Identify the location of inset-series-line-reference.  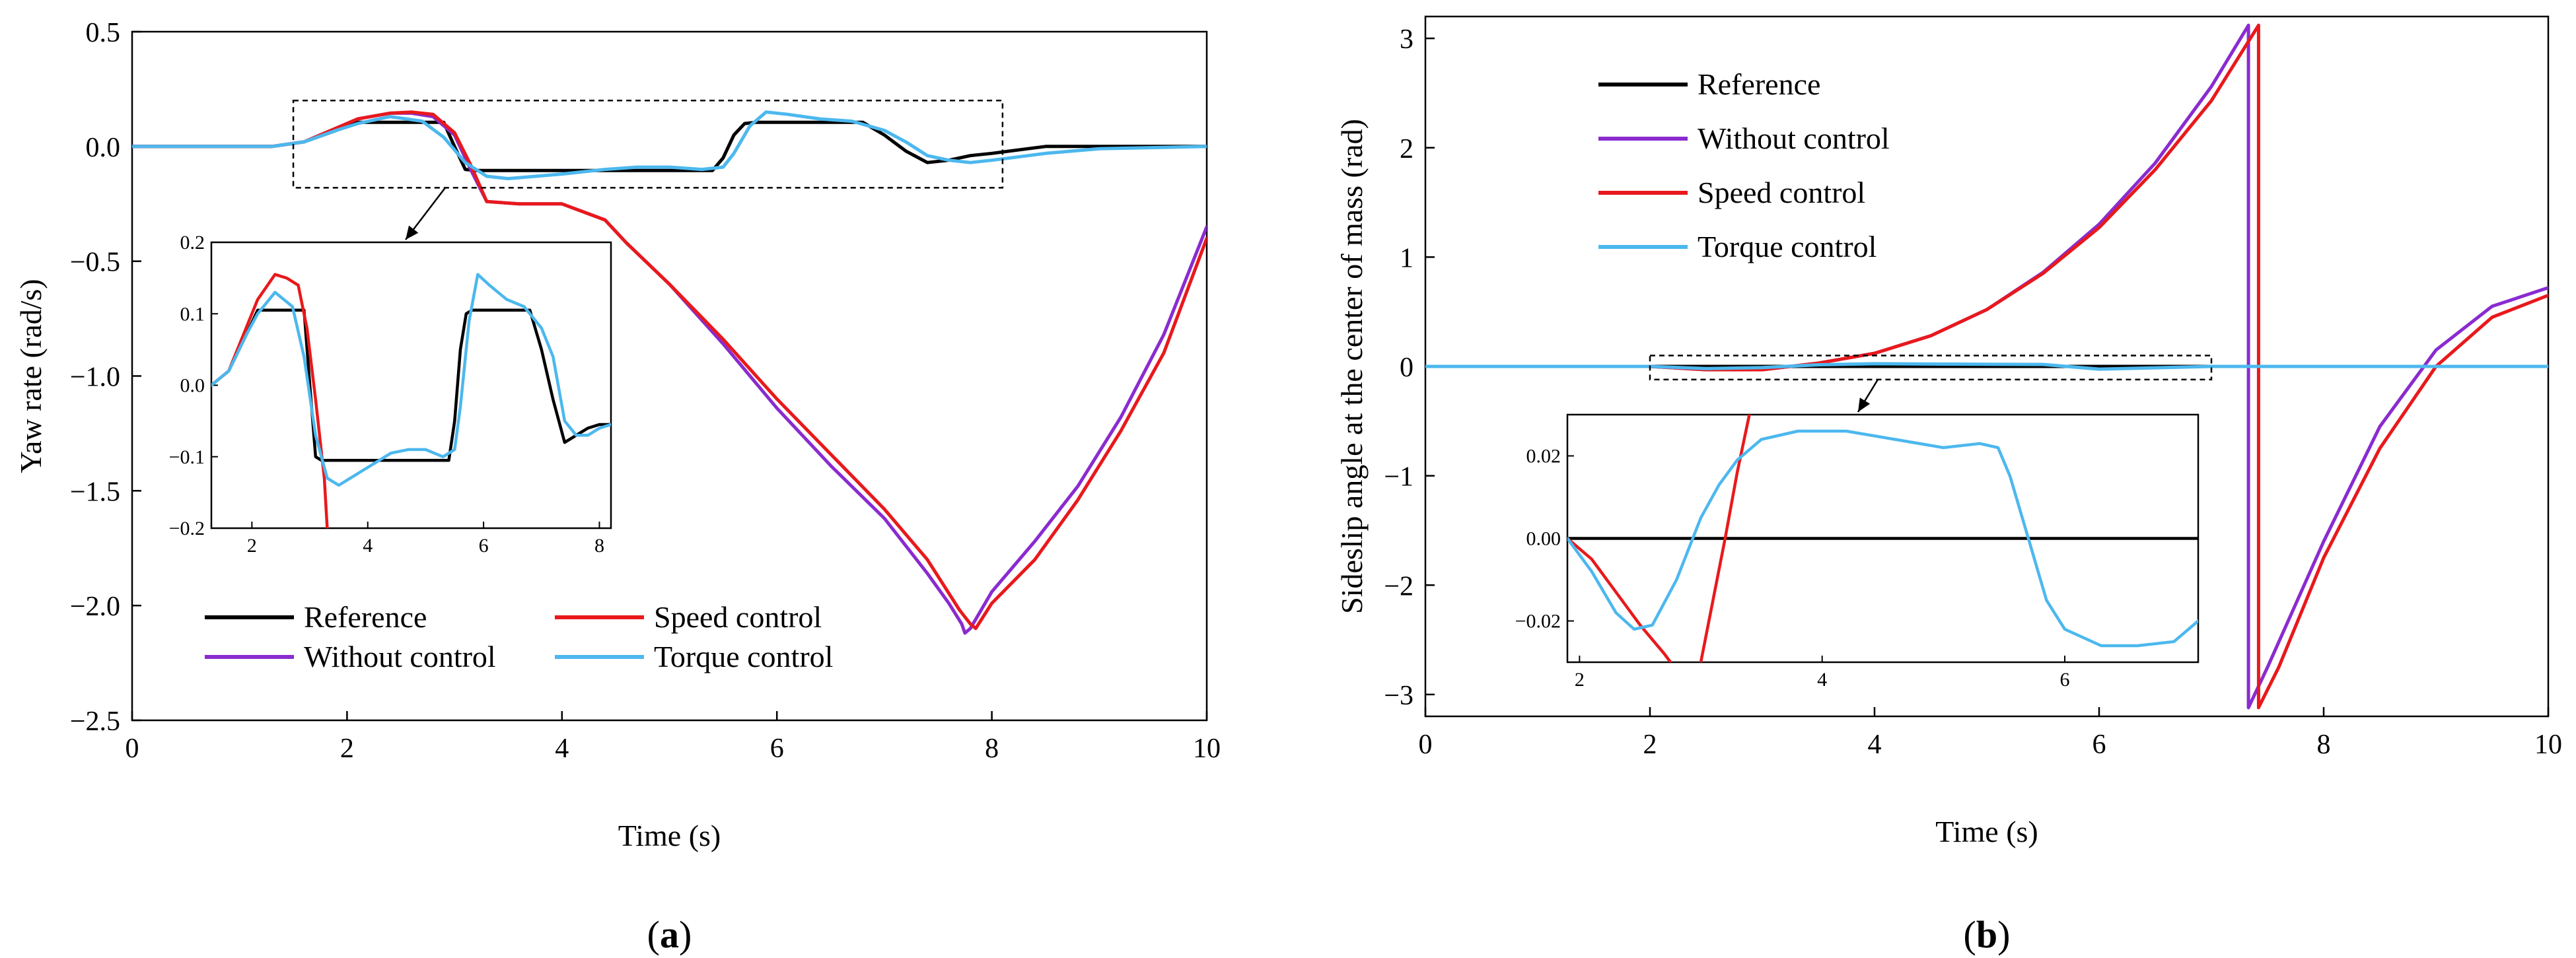
(411, 385).